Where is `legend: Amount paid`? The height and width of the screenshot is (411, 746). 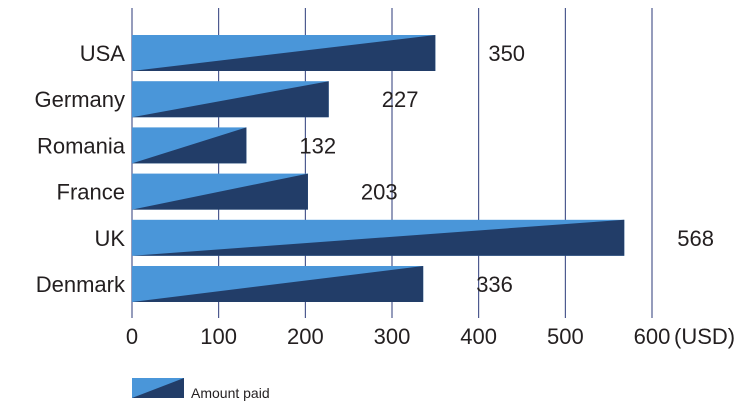 legend: Amount paid is located at coordinates (201, 389).